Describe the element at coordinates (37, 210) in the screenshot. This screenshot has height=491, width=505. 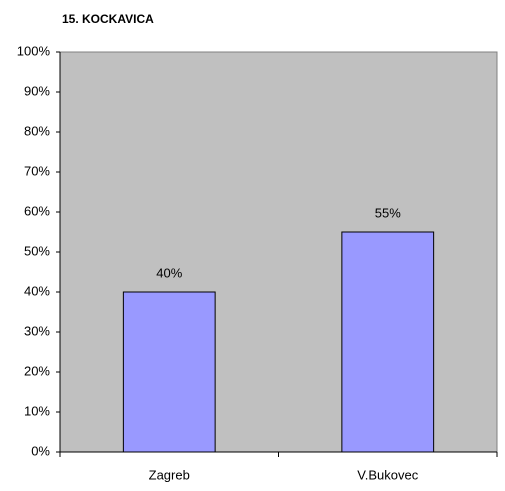
I see `y-tick-label: 60%` at that location.